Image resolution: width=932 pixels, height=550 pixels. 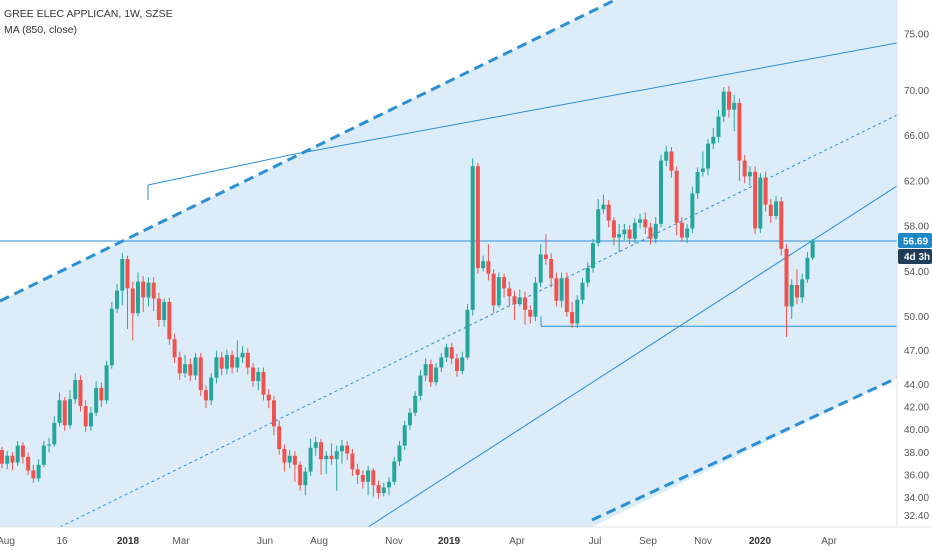 What do you see at coordinates (40, 30) in the screenshot?
I see `indicator-label: MA (850, close)` at bounding box center [40, 30].